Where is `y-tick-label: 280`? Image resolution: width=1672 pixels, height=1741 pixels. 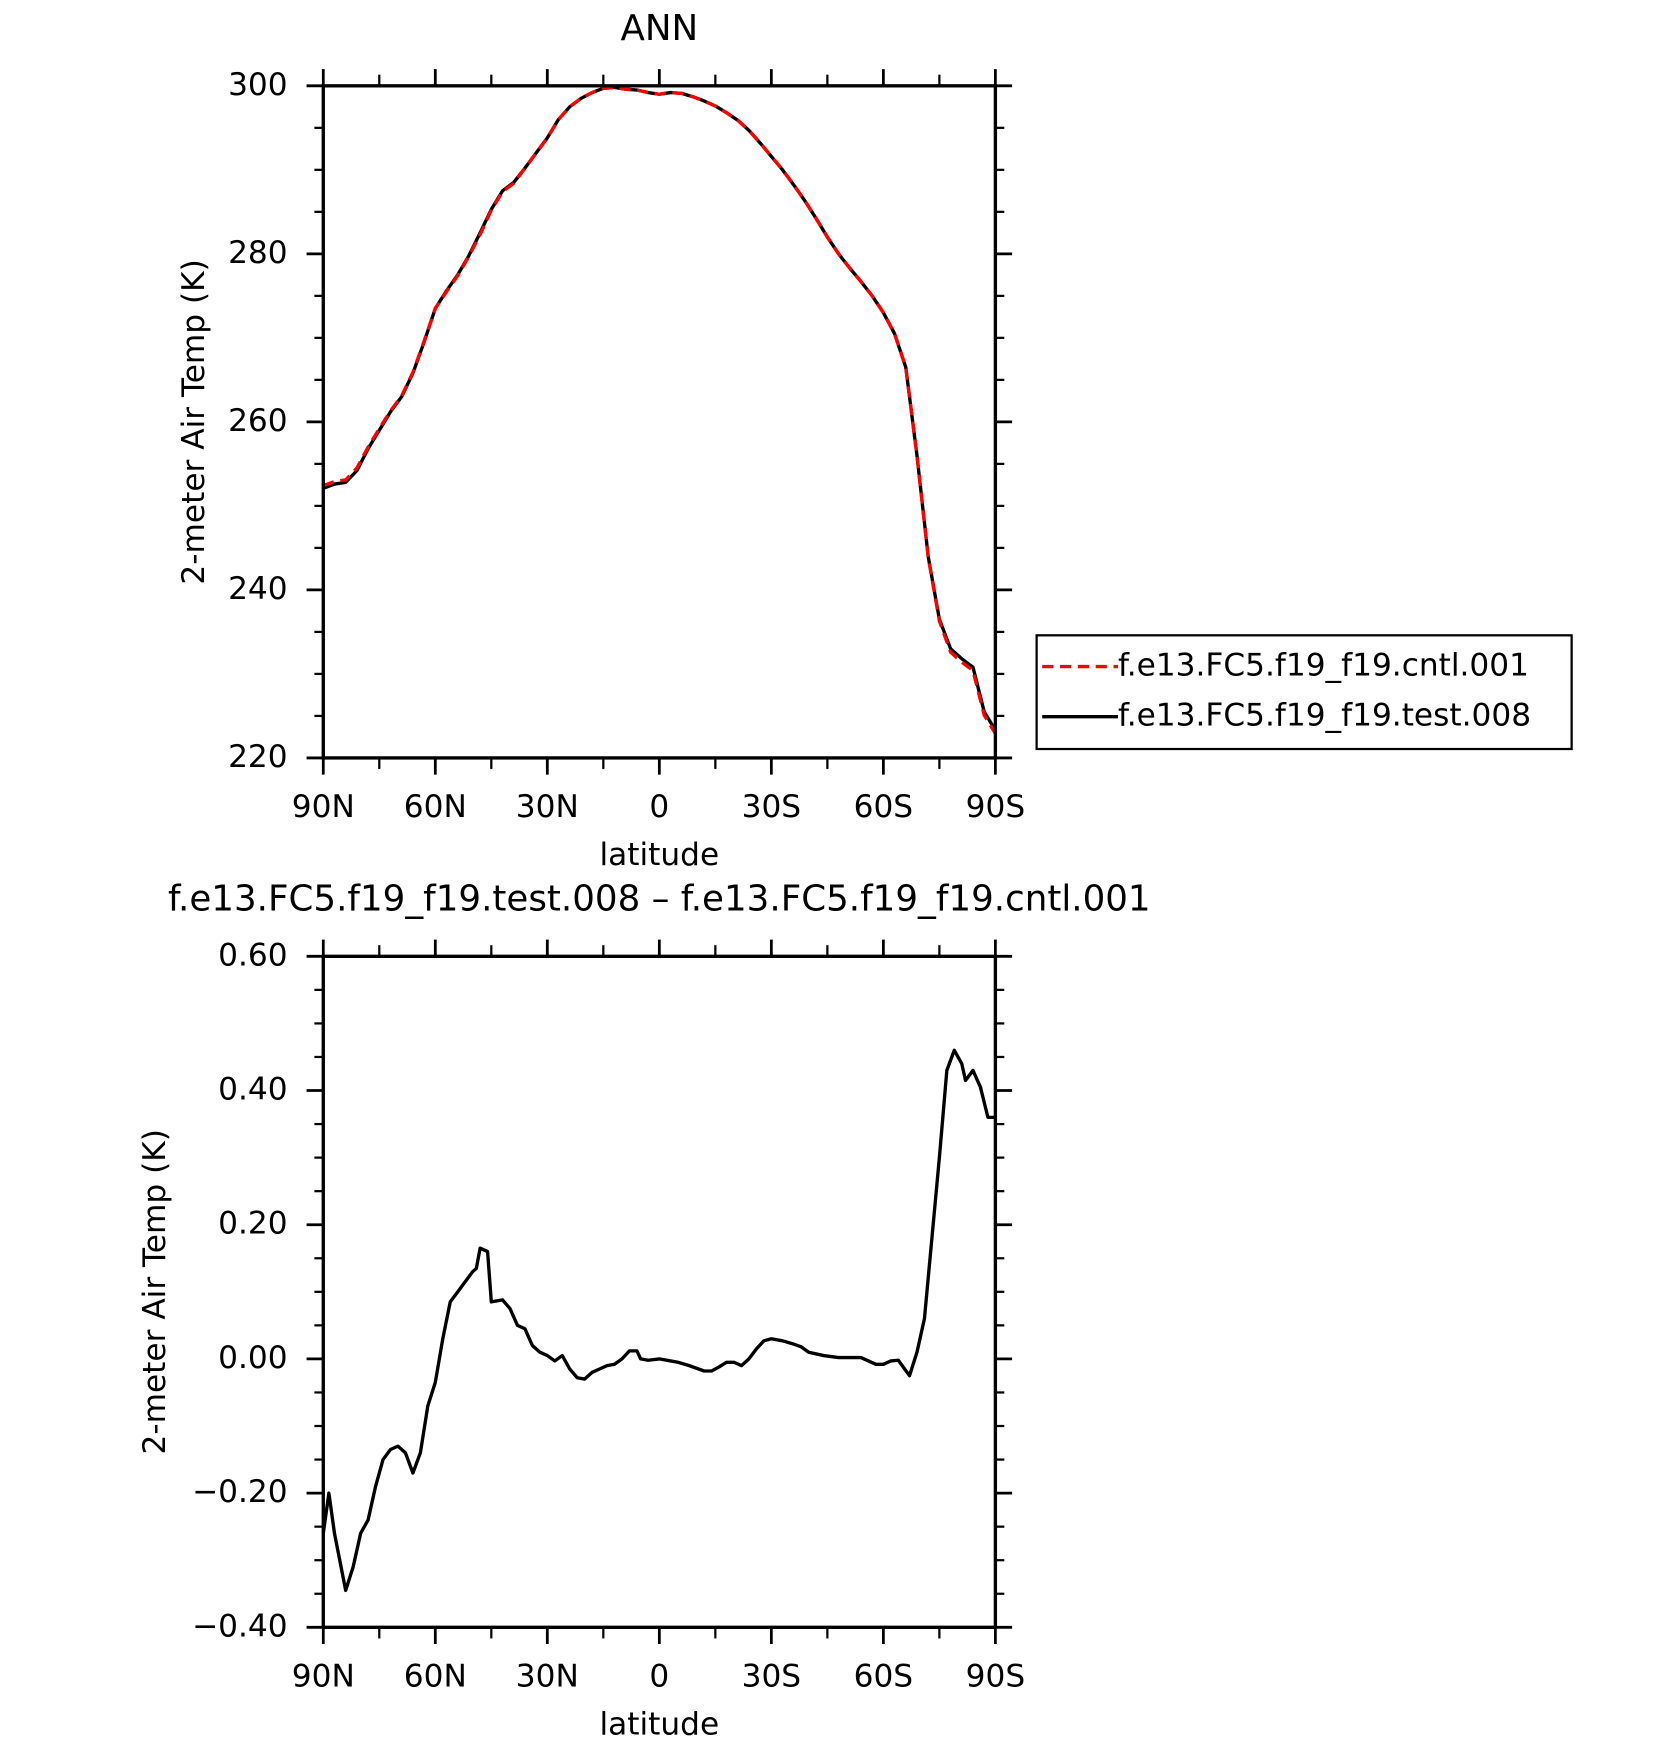 y-tick-label: 280 is located at coordinates (258, 253).